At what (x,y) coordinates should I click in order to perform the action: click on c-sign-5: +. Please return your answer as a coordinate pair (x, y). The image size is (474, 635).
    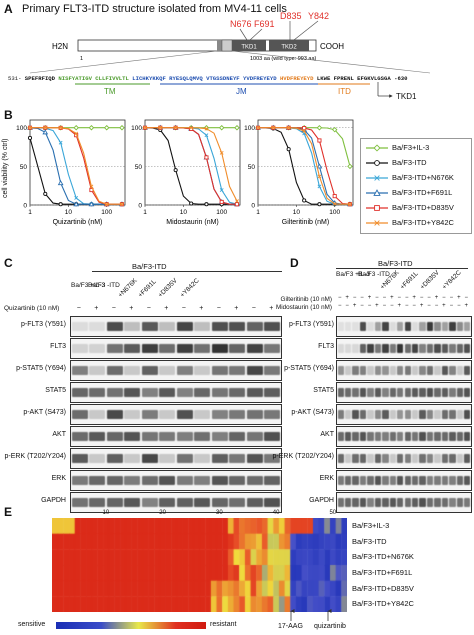
    Looking at the image, I should click on (166, 308).